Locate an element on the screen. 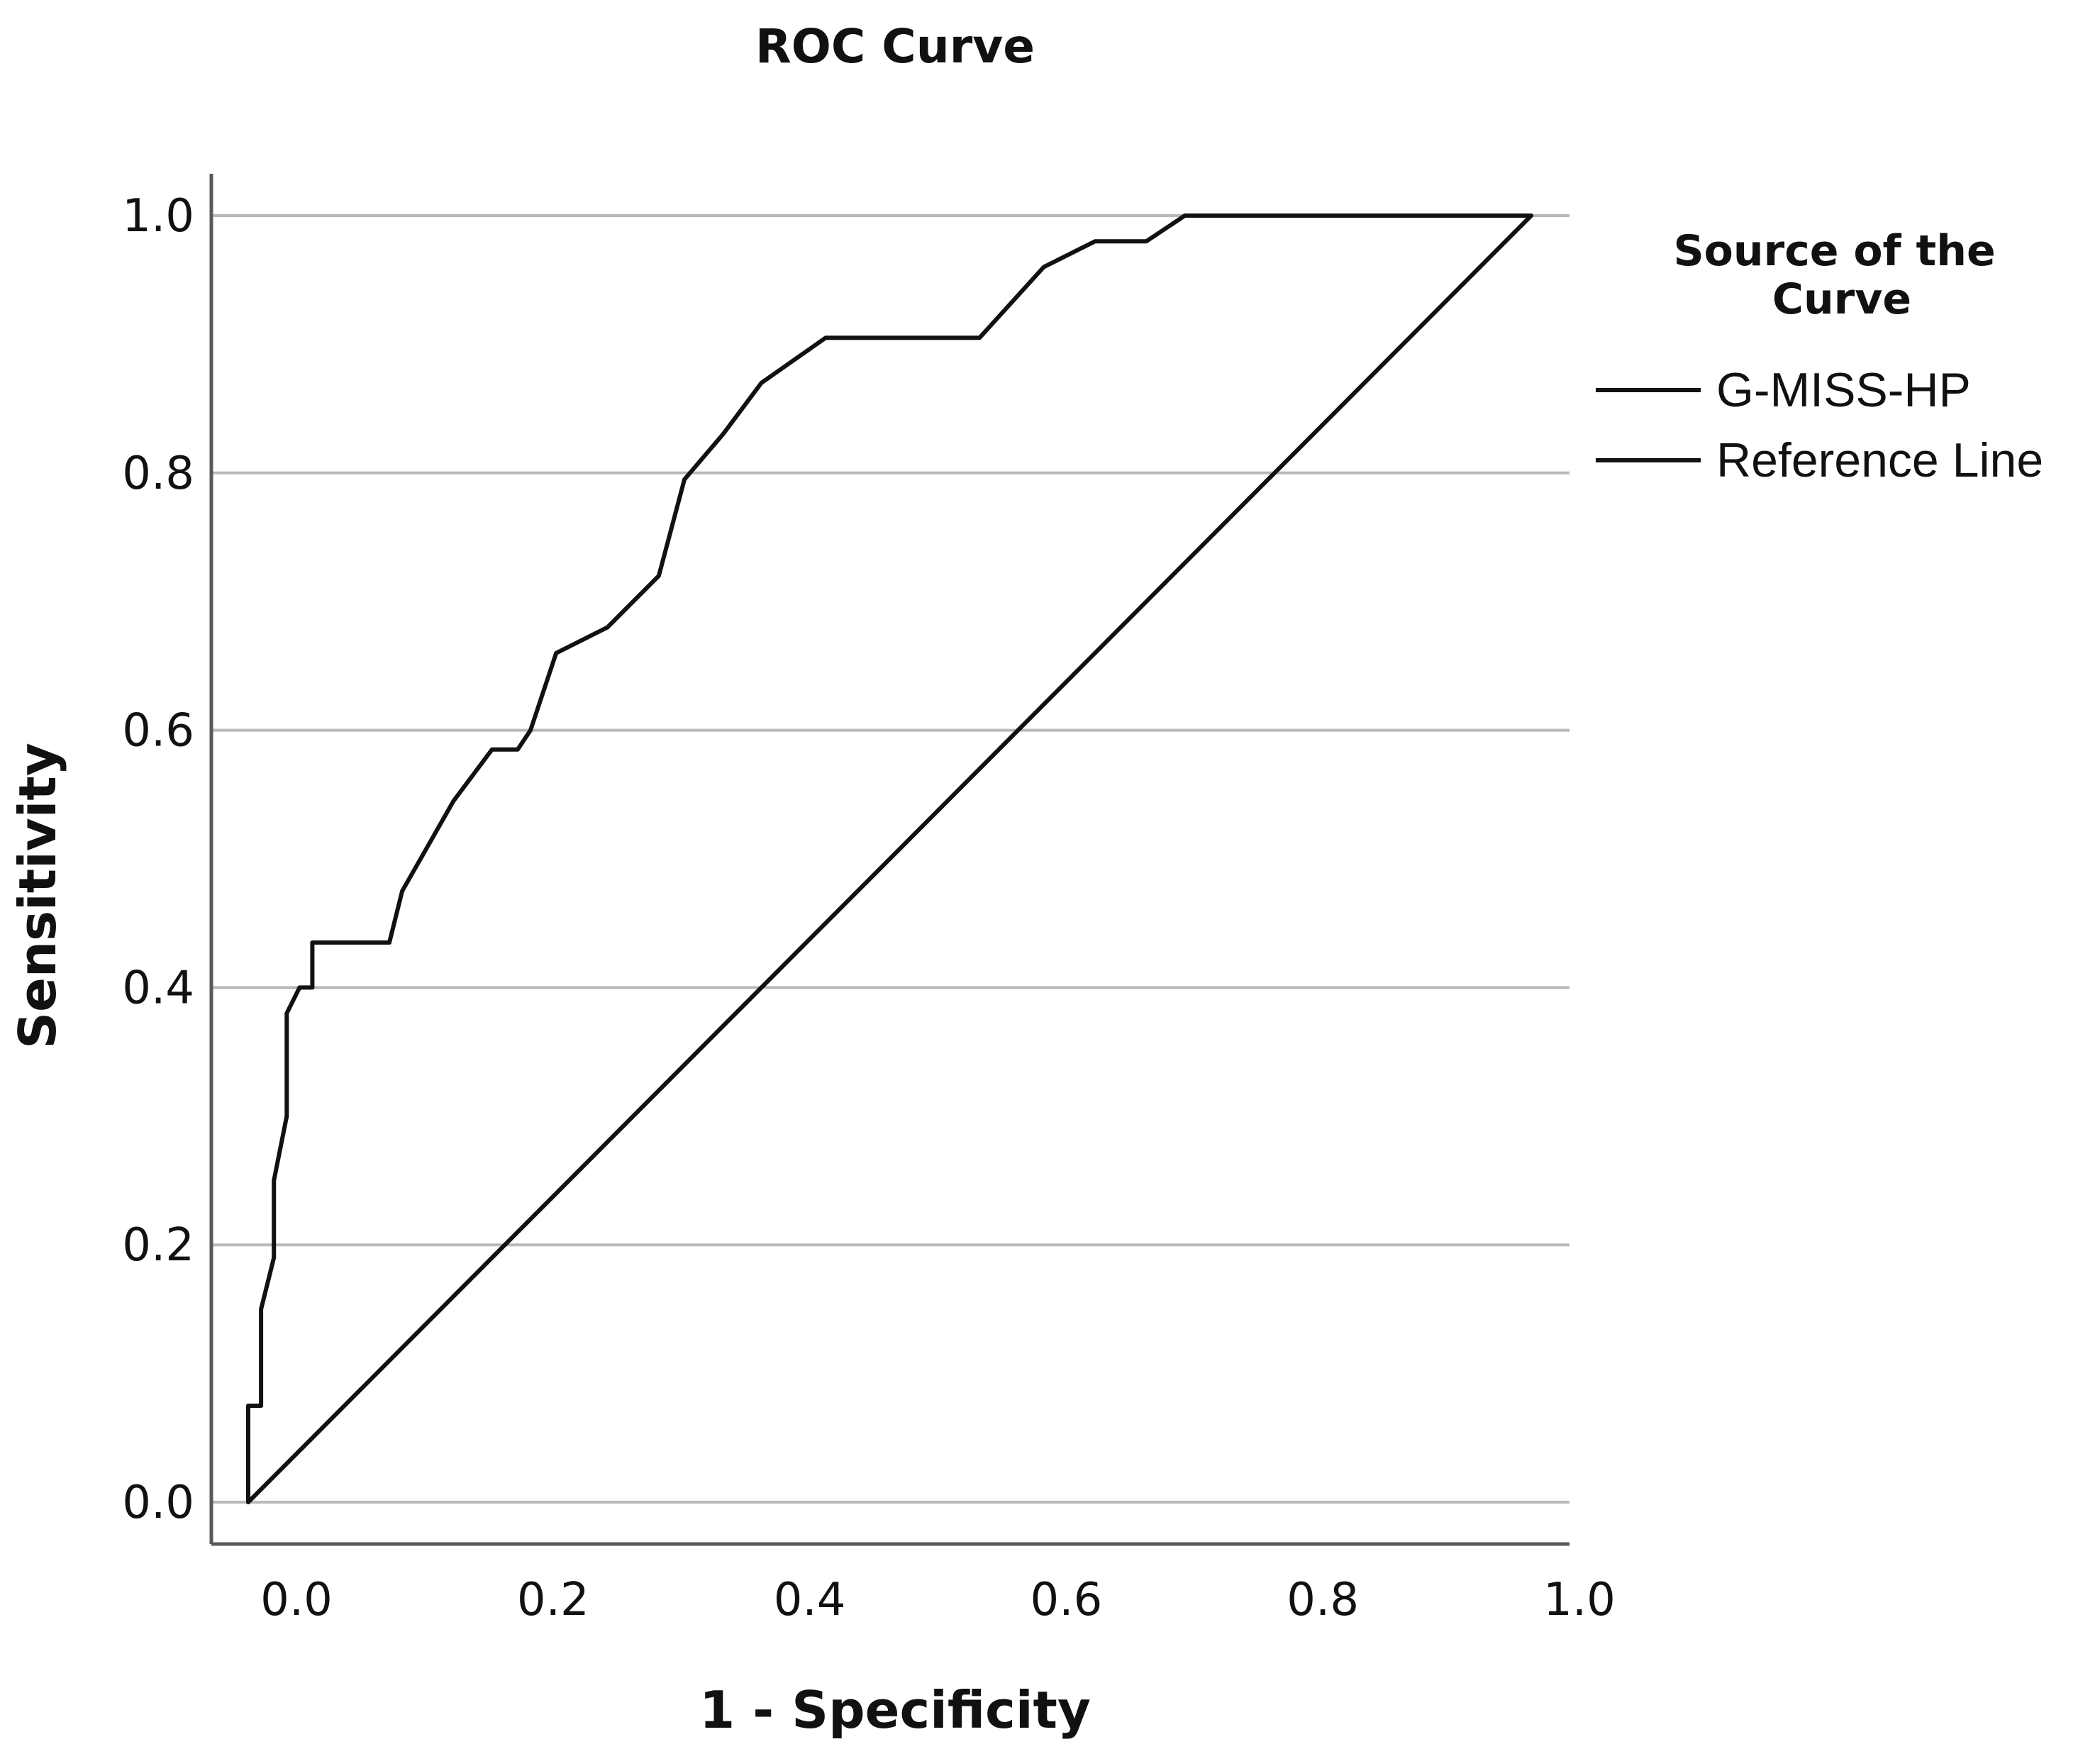  y-tick-label-4: 0.8 is located at coordinates (158, 474).